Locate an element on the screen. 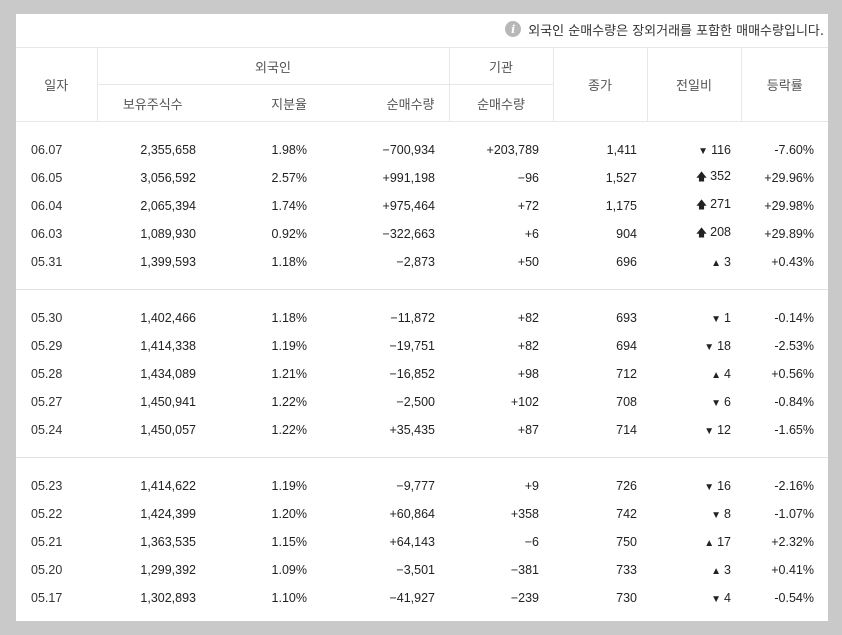 This screenshot has width=842, height=635. close-cell: 726 is located at coordinates (626, 485).